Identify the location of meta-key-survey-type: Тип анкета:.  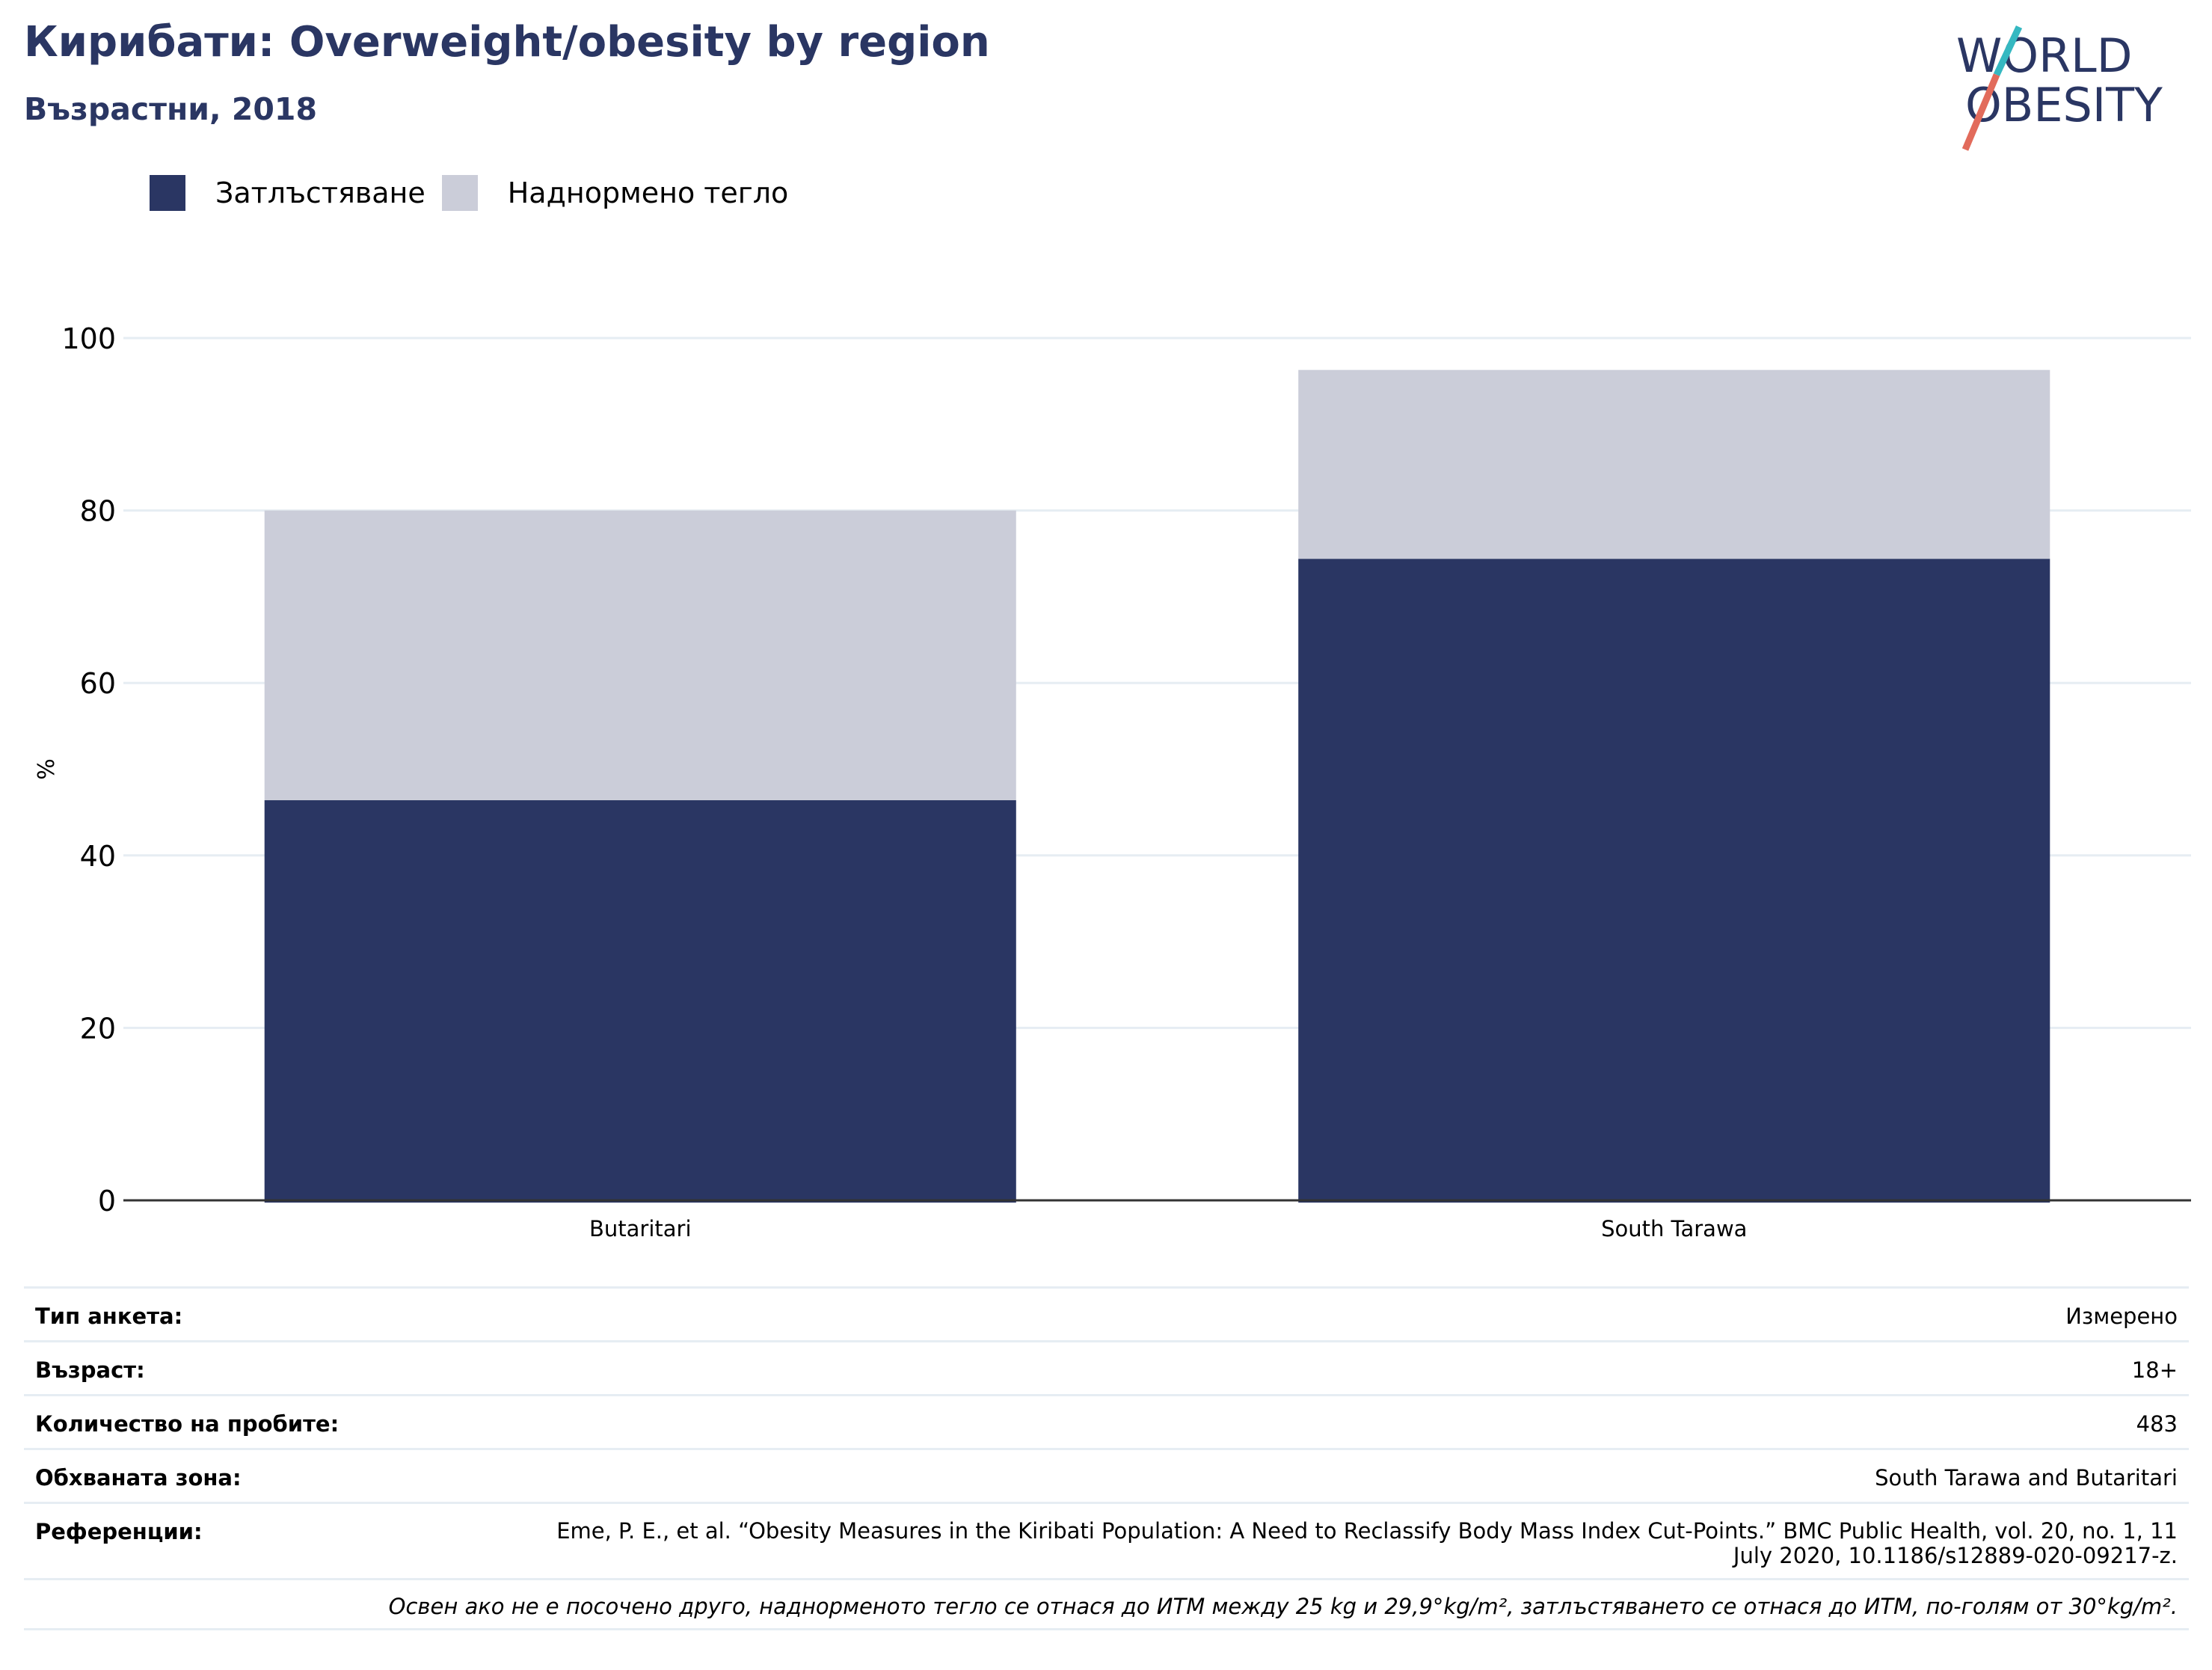
(109, 1316).